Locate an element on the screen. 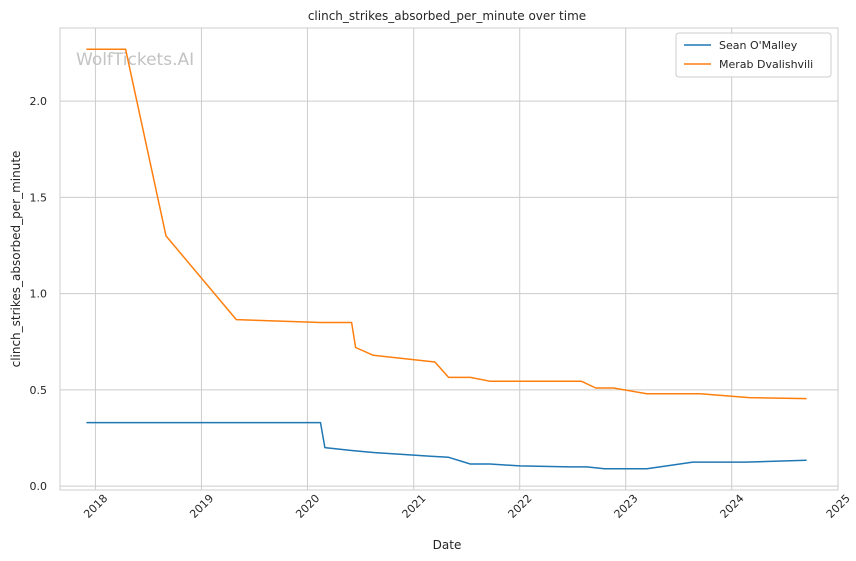  y-axis-title: clinch_strikes_absorbed_per_minute is located at coordinates (16, 259).